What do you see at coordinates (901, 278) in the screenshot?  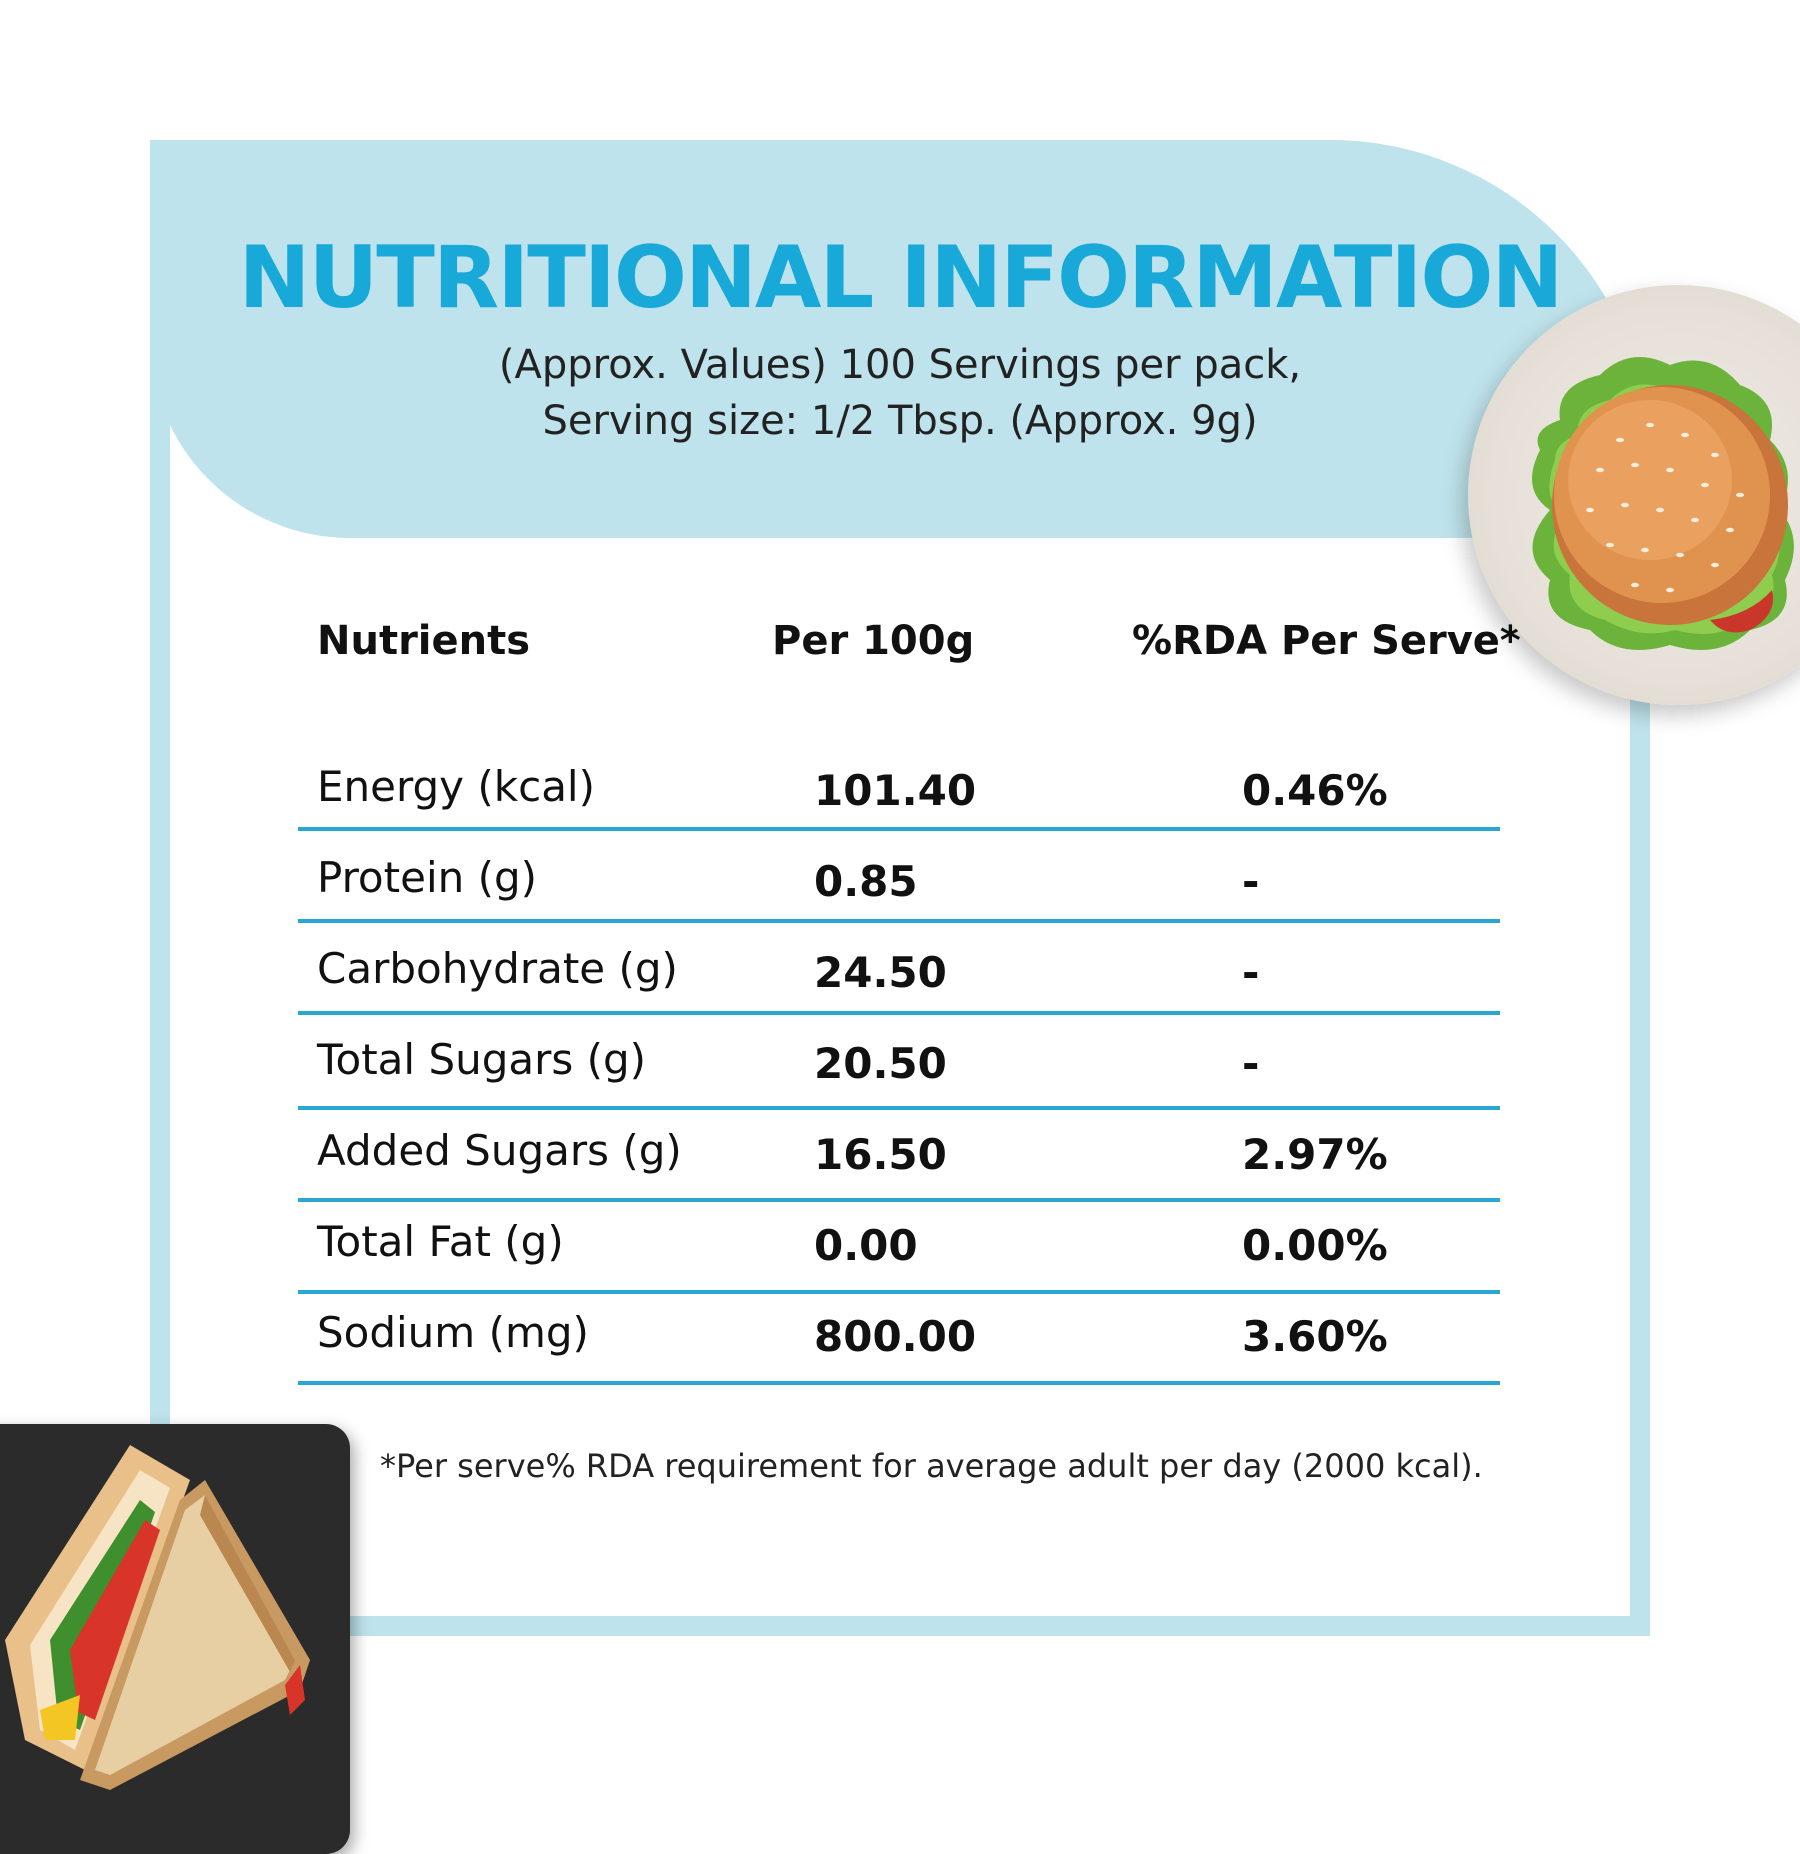 I see `page-title: NUTRITIONAL INFORMATION` at bounding box center [901, 278].